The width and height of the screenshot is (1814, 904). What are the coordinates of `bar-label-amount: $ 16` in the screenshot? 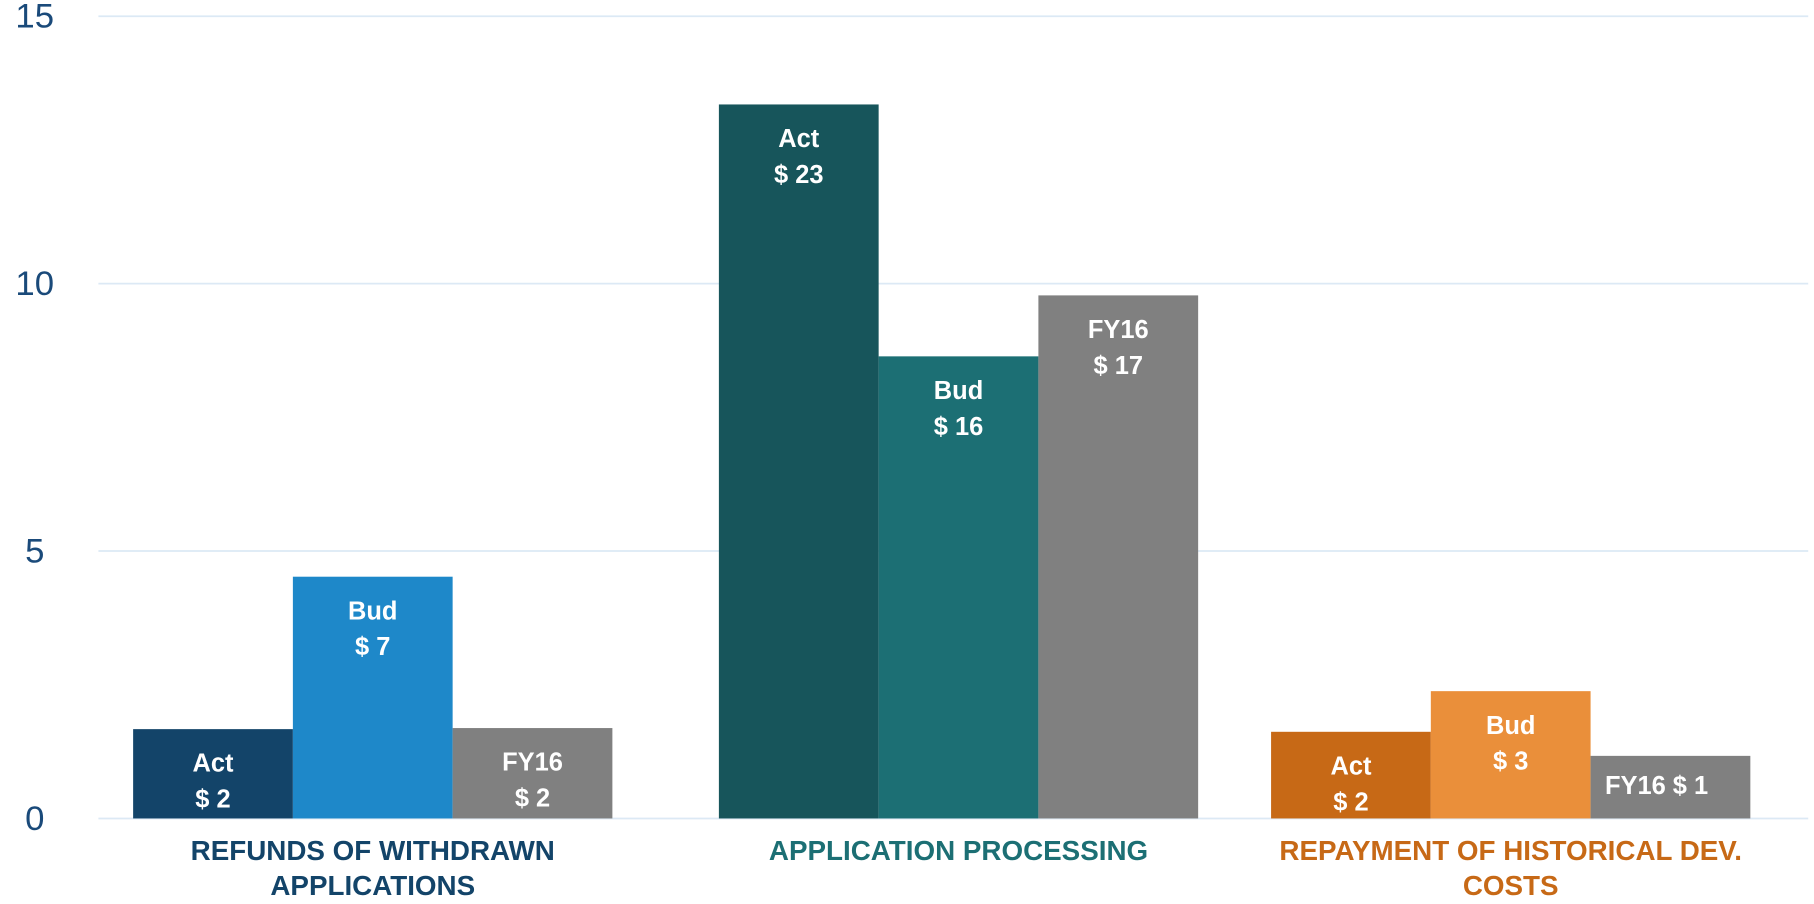 It's located at (959, 427).